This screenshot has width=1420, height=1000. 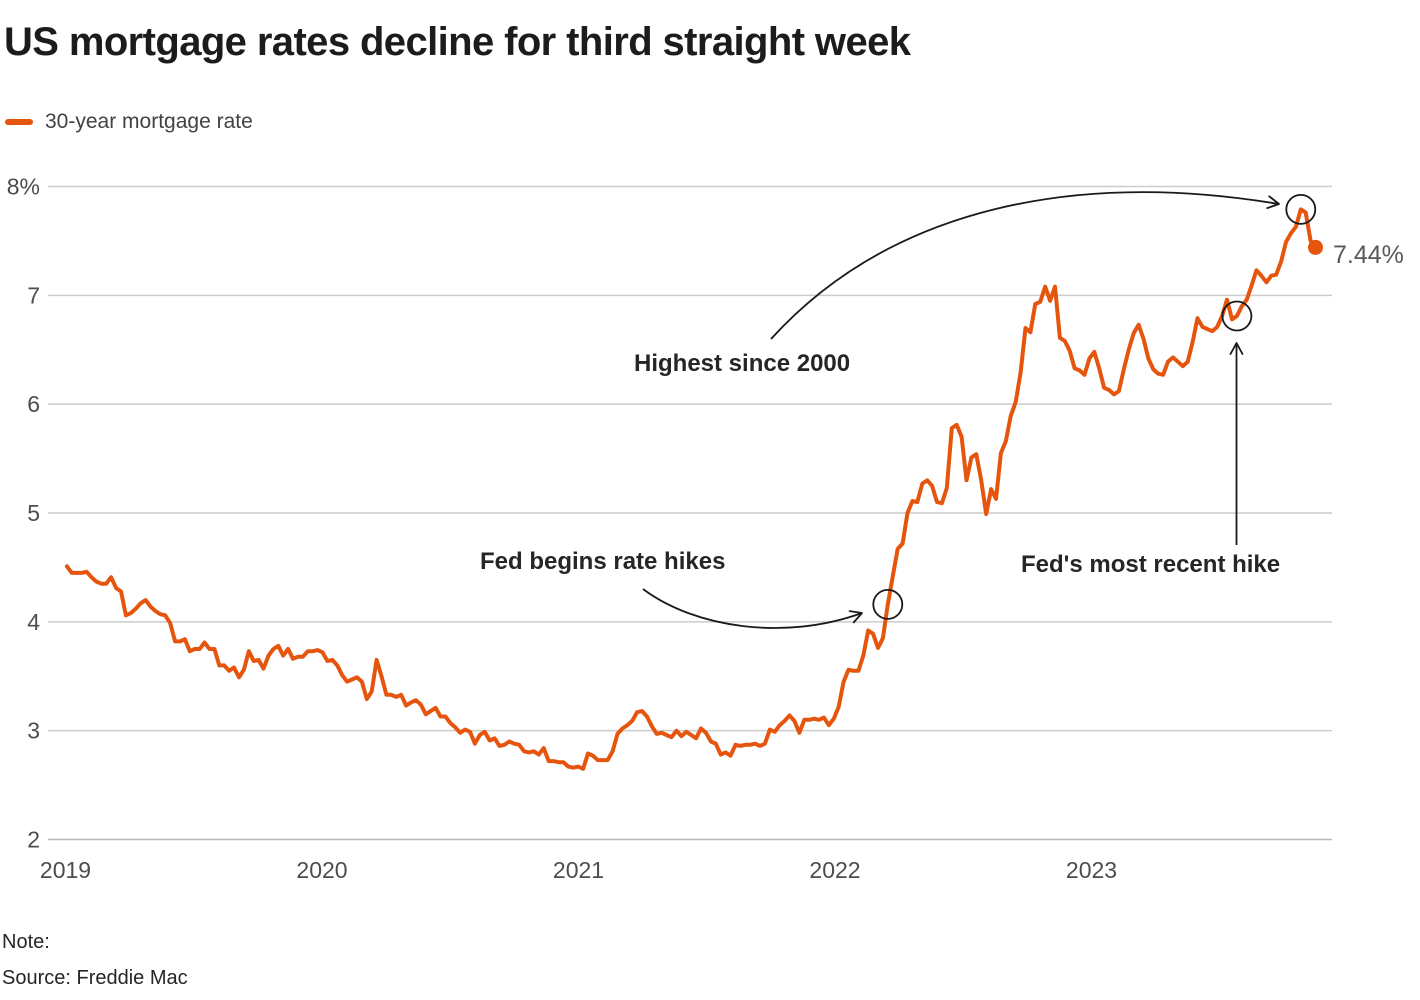 I want to click on y-tick-label-8: 8%, so click(x=23, y=187).